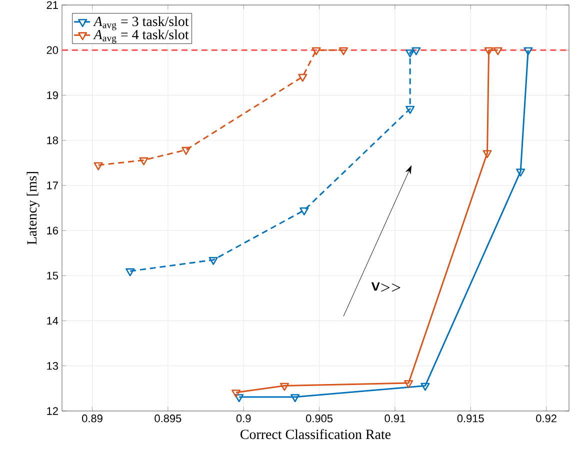 The image size is (573, 466). Describe the element at coordinates (470, 418) in the screenshot. I see `x-tick-label: 0.915` at that location.